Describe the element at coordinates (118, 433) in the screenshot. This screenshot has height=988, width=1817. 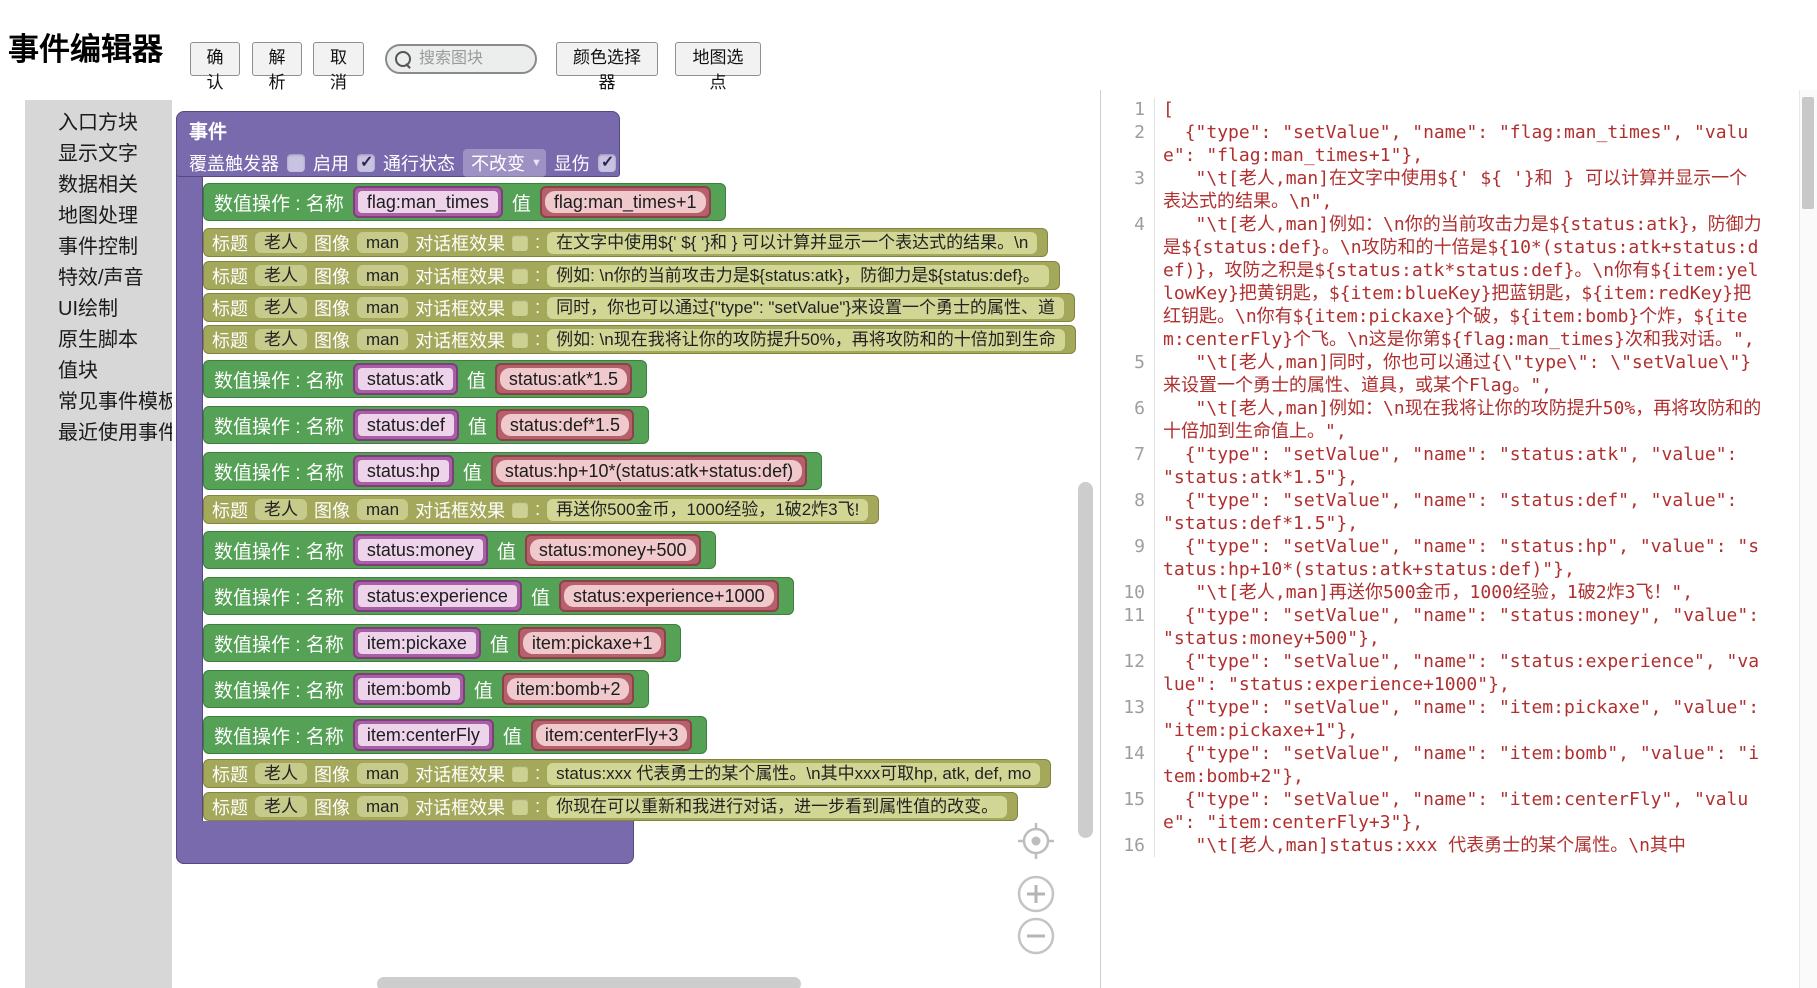
I see `sidebar-category-item: 最近使用事件` at that location.